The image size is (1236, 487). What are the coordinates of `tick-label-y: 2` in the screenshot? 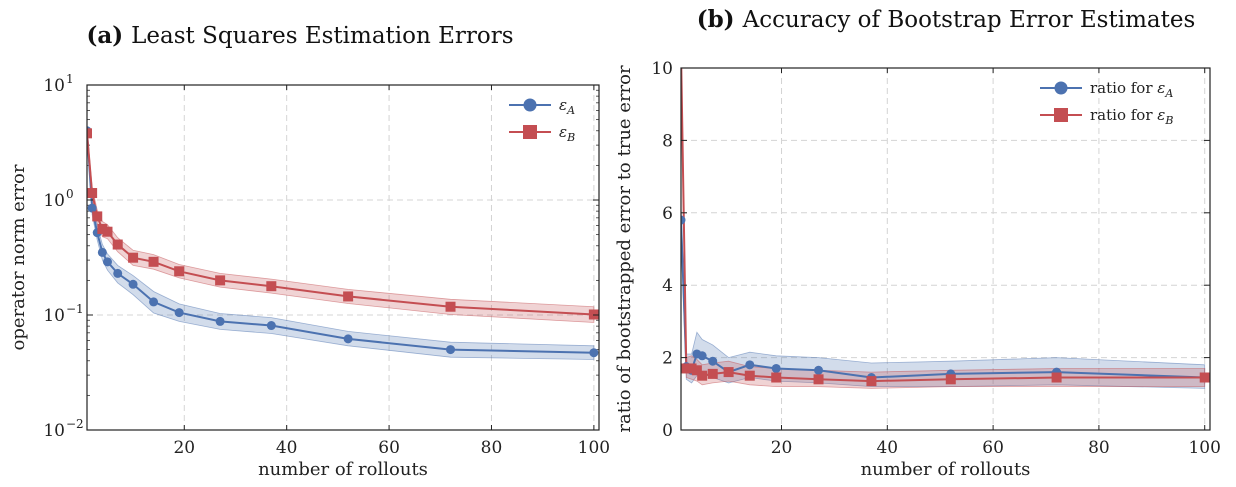 It's located at (667, 359).